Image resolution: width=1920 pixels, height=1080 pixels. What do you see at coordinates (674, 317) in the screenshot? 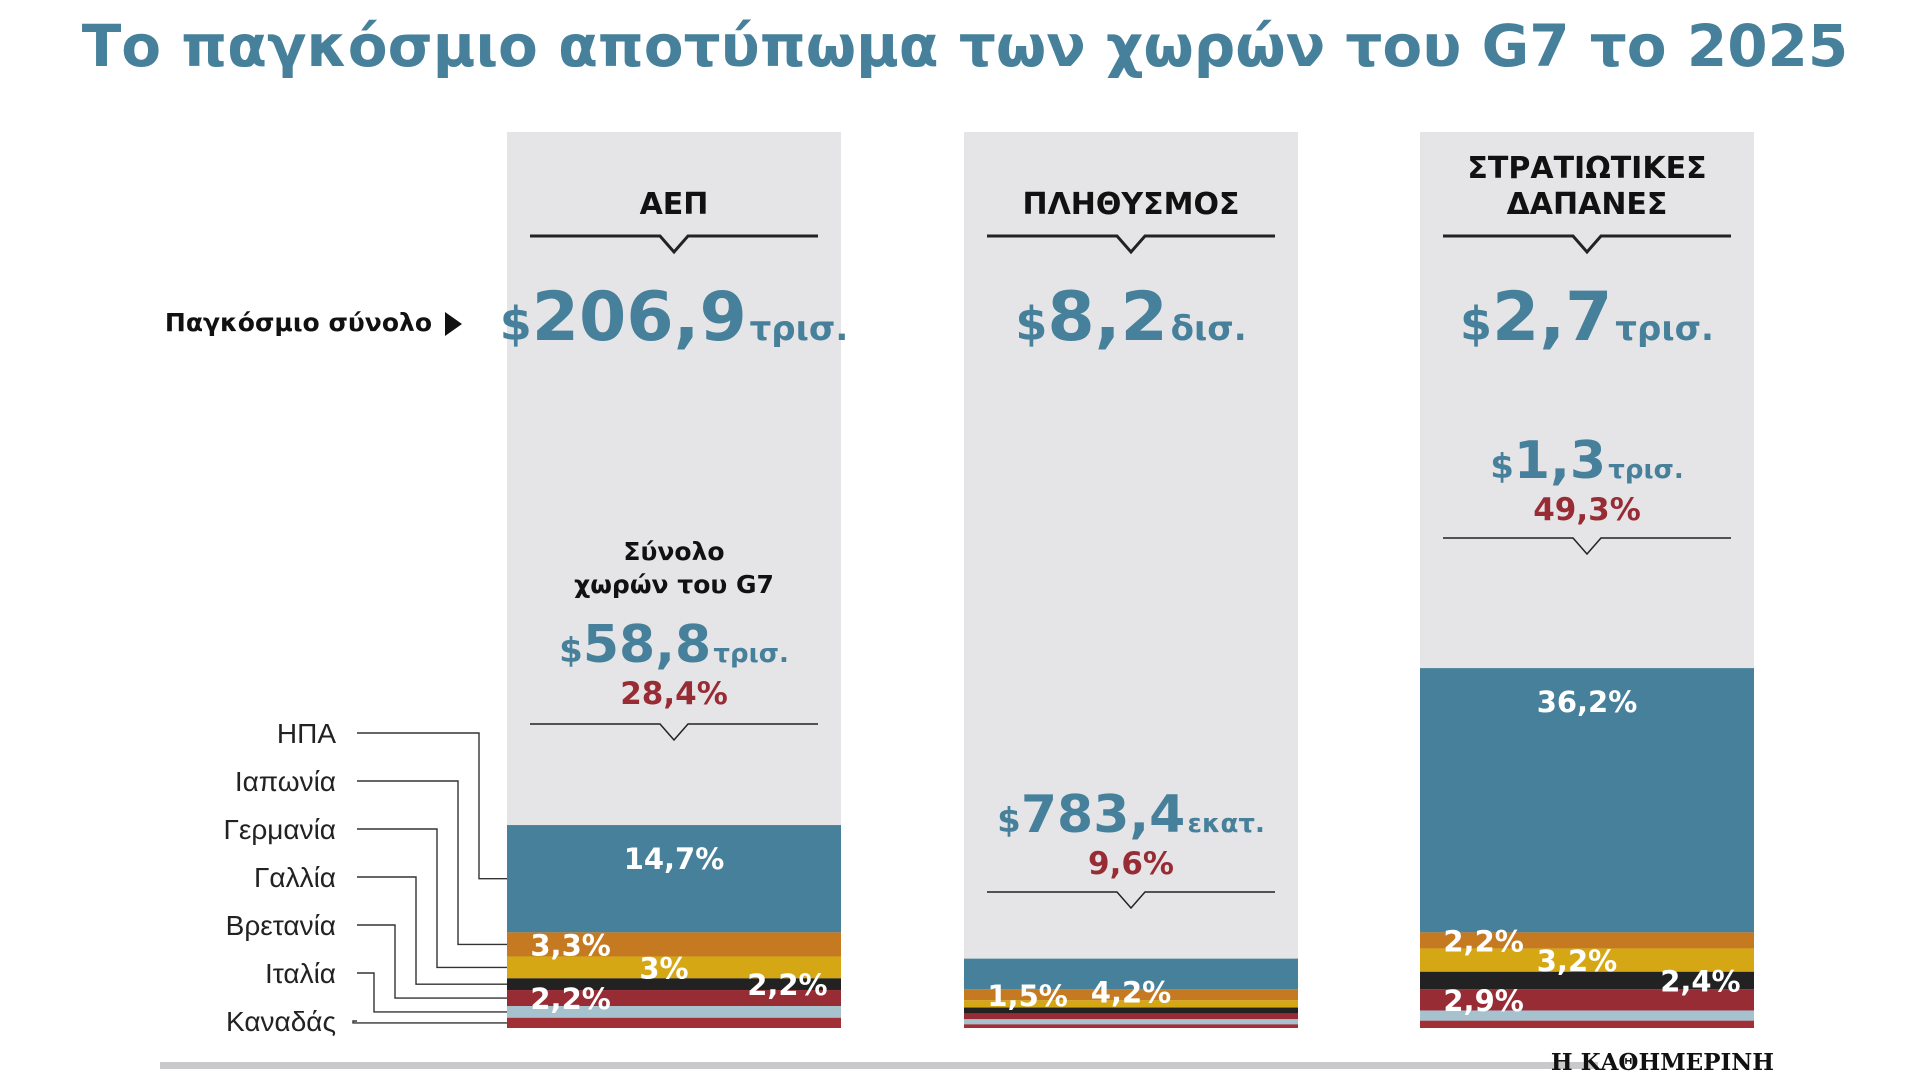
I see `world-total-gdp: $206,9 τρισ.` at bounding box center [674, 317].